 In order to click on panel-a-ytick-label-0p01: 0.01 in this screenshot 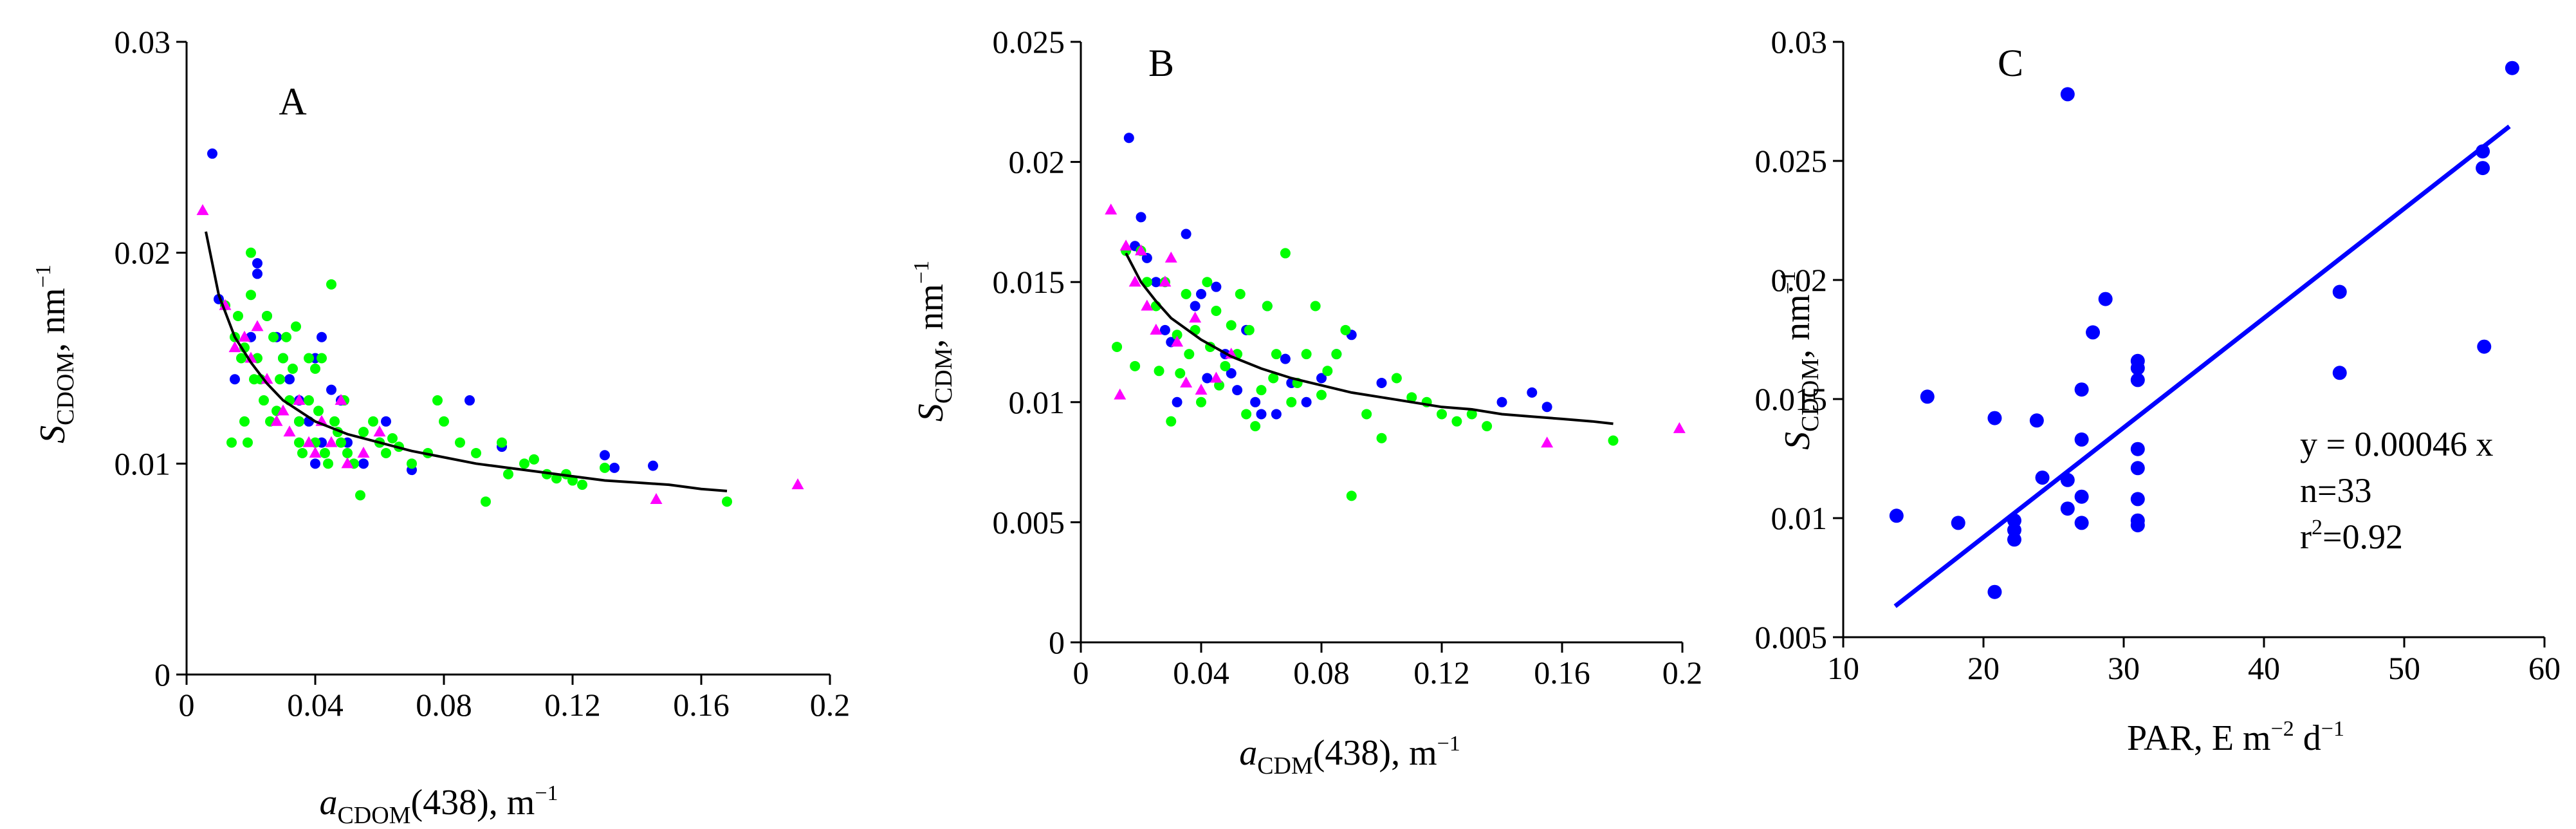, I will do `click(143, 463)`.